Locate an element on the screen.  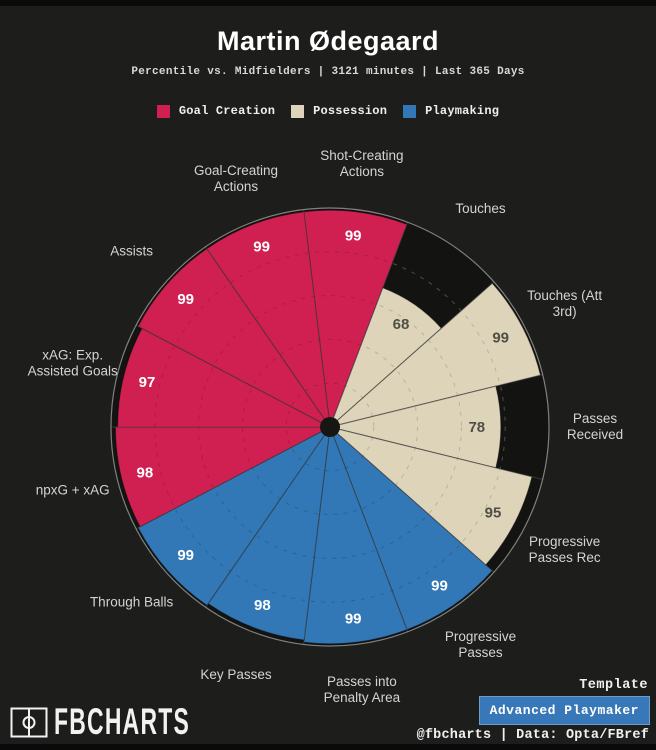
category-label-shot-creating-actions: Shot-Creating is located at coordinates (361, 155).